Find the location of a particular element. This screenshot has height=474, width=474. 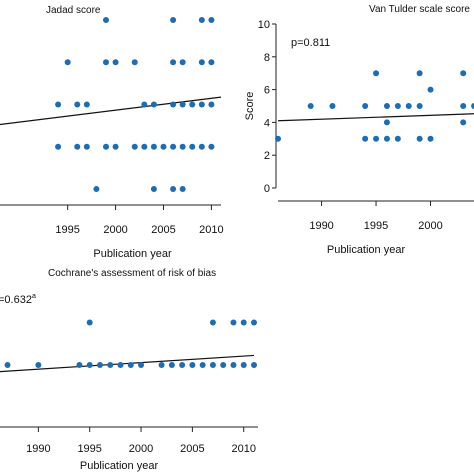

y-tick-label: 6 is located at coordinates (267, 91).